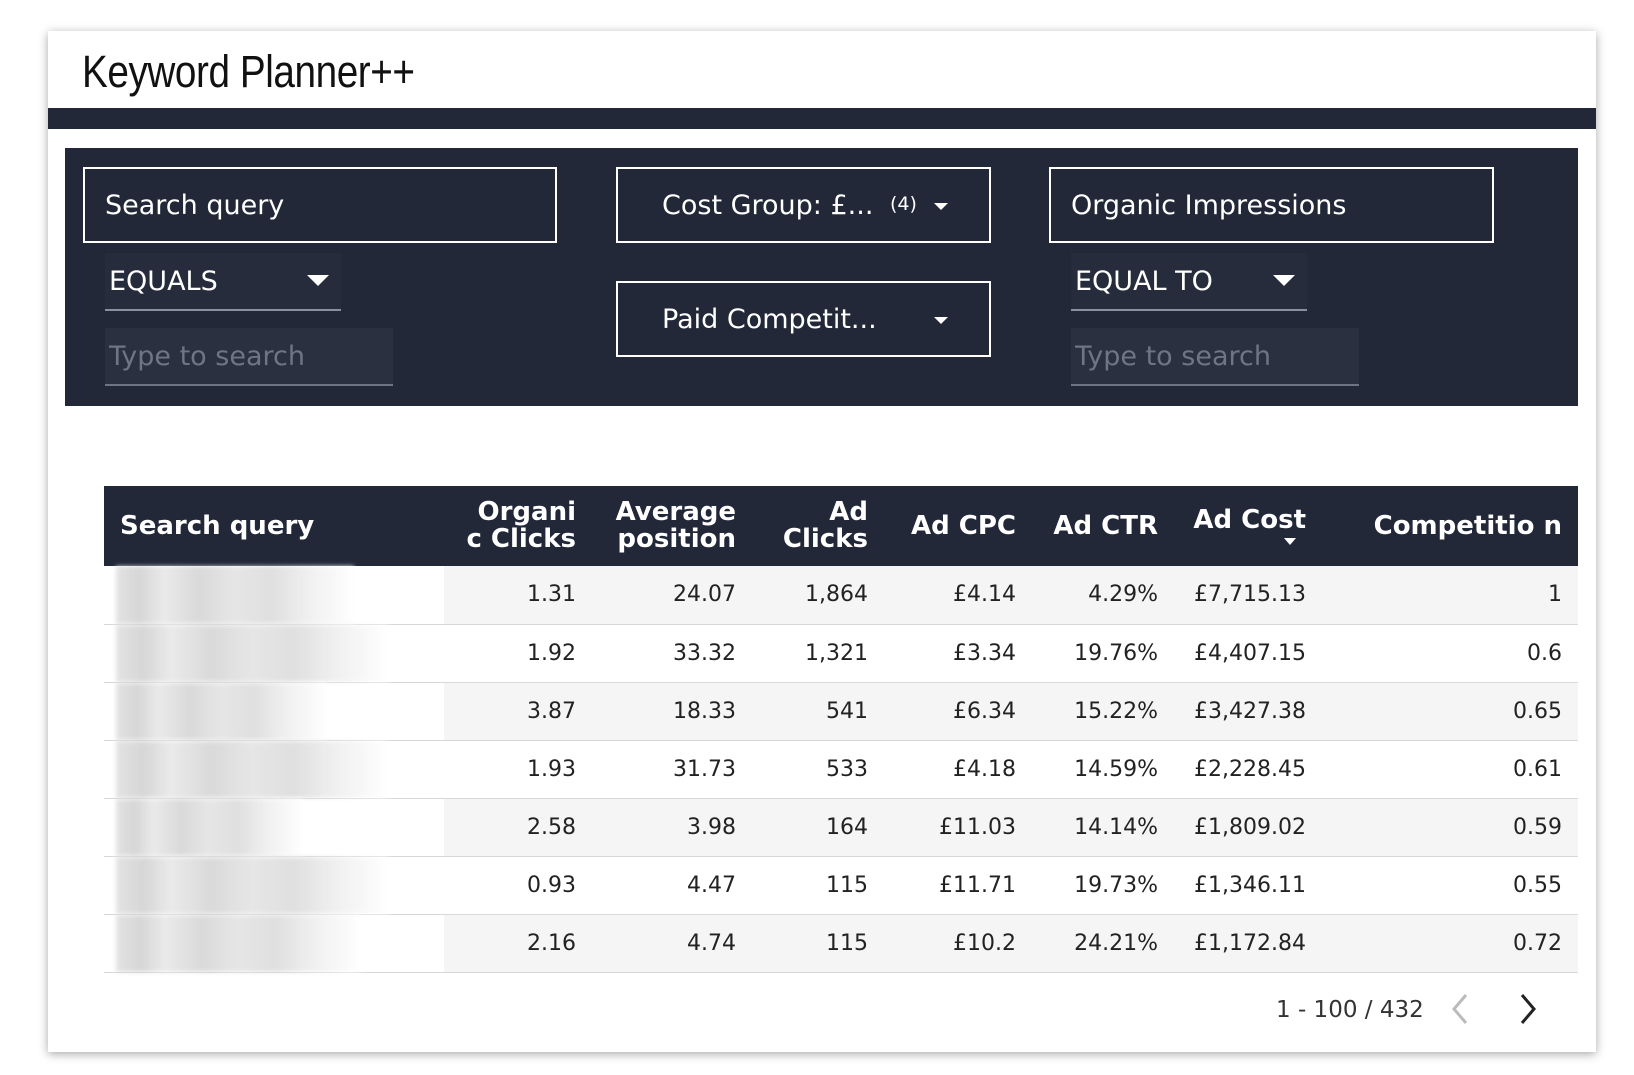 This screenshot has width=1634, height=1075. I want to click on ad-clicks-cell: 164, so click(818, 827).